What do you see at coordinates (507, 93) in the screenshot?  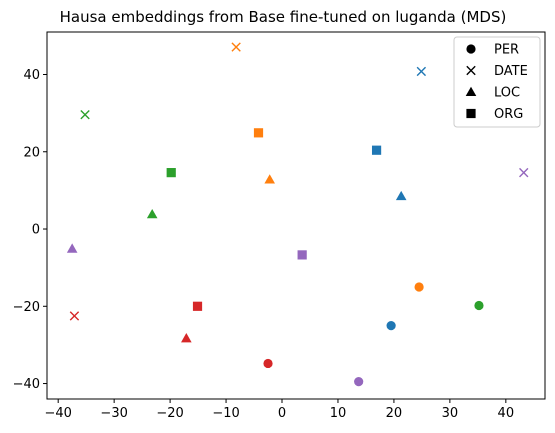 I see `legend-label: LOC` at bounding box center [507, 93].